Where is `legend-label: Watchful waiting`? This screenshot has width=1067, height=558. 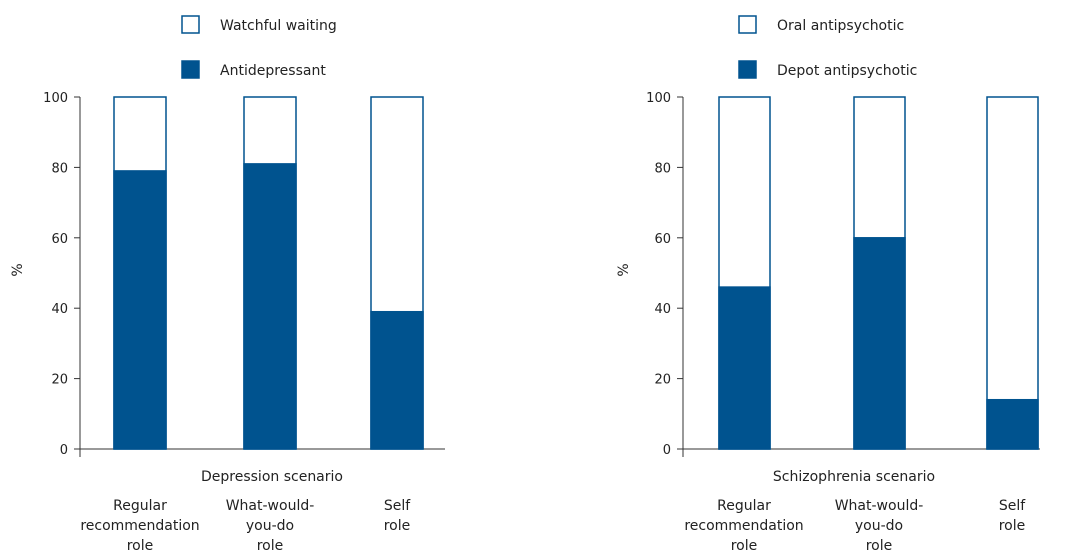 legend-label: Watchful waiting is located at coordinates (278, 26).